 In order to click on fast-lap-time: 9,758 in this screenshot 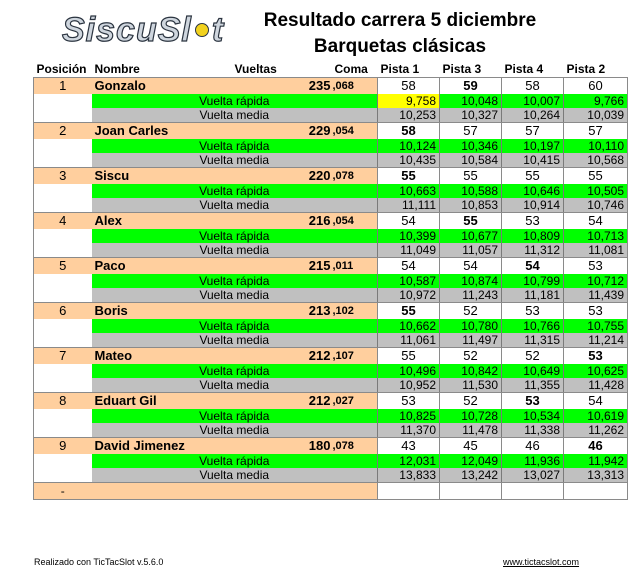, I will do `click(408, 101)`.